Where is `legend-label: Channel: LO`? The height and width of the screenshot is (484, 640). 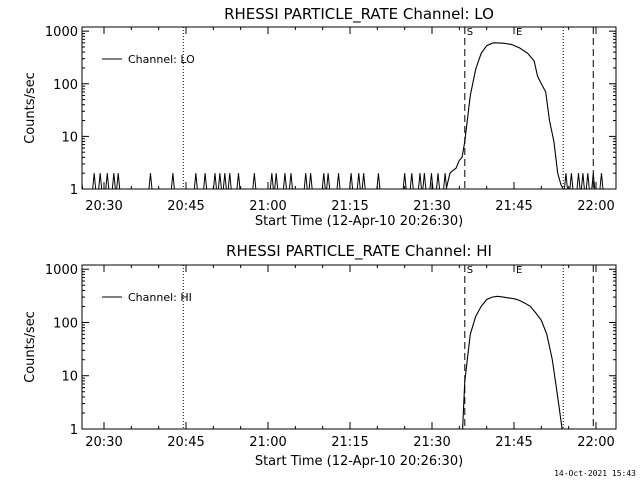
legend-label: Channel: LO is located at coordinates (161, 59).